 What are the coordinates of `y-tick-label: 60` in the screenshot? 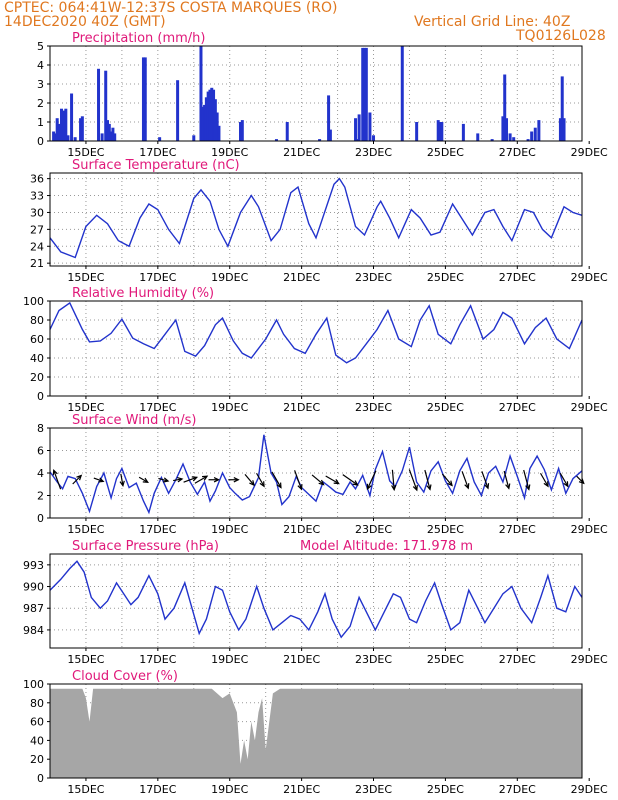 It's located at (37, 339).